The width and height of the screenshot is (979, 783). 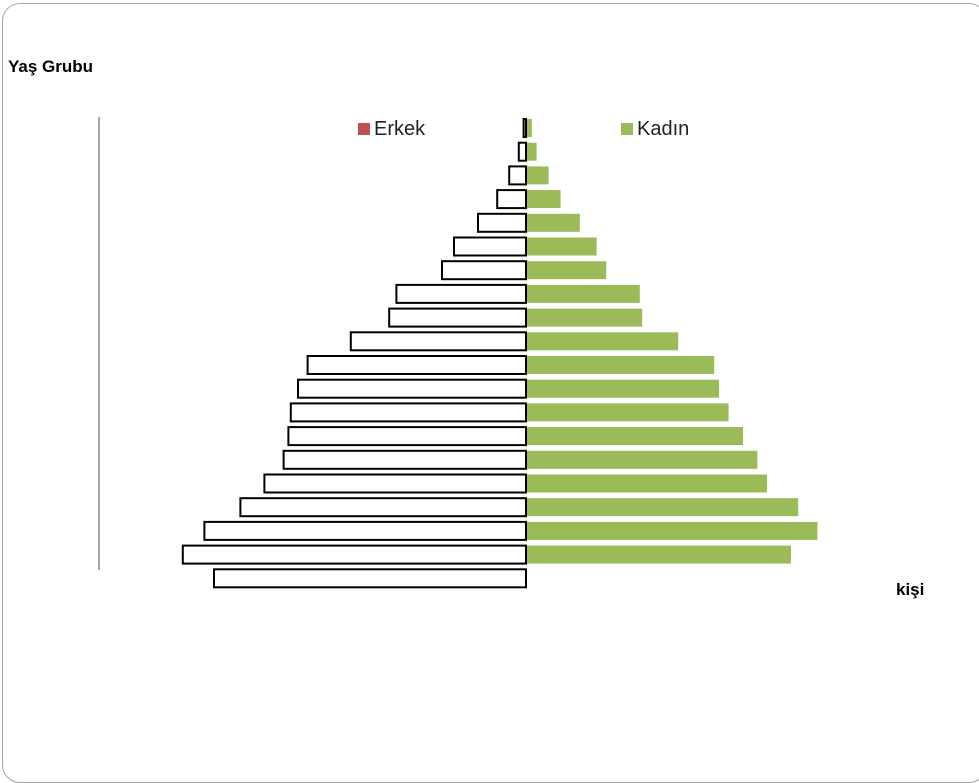 I want to click on legend-swatch-kadin, so click(x=627, y=129).